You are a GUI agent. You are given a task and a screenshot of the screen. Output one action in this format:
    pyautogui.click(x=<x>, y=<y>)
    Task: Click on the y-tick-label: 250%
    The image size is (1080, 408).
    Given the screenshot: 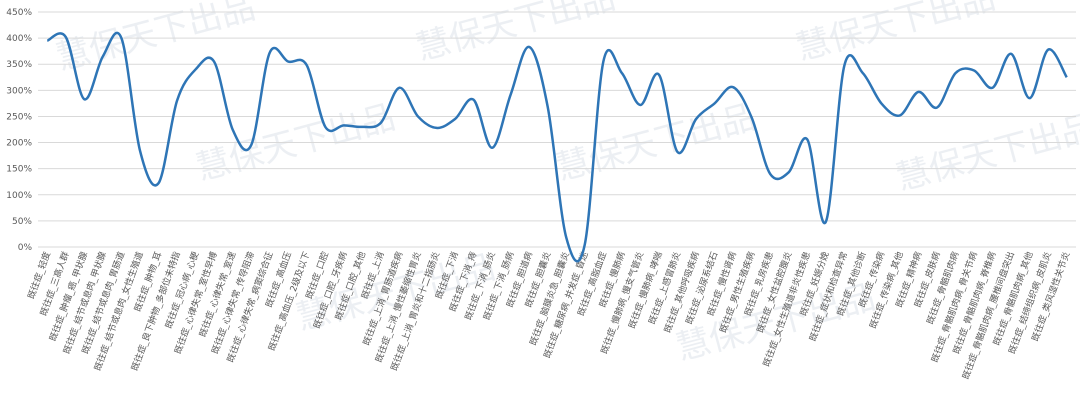 What is the action you would take?
    pyautogui.click(x=19, y=117)
    